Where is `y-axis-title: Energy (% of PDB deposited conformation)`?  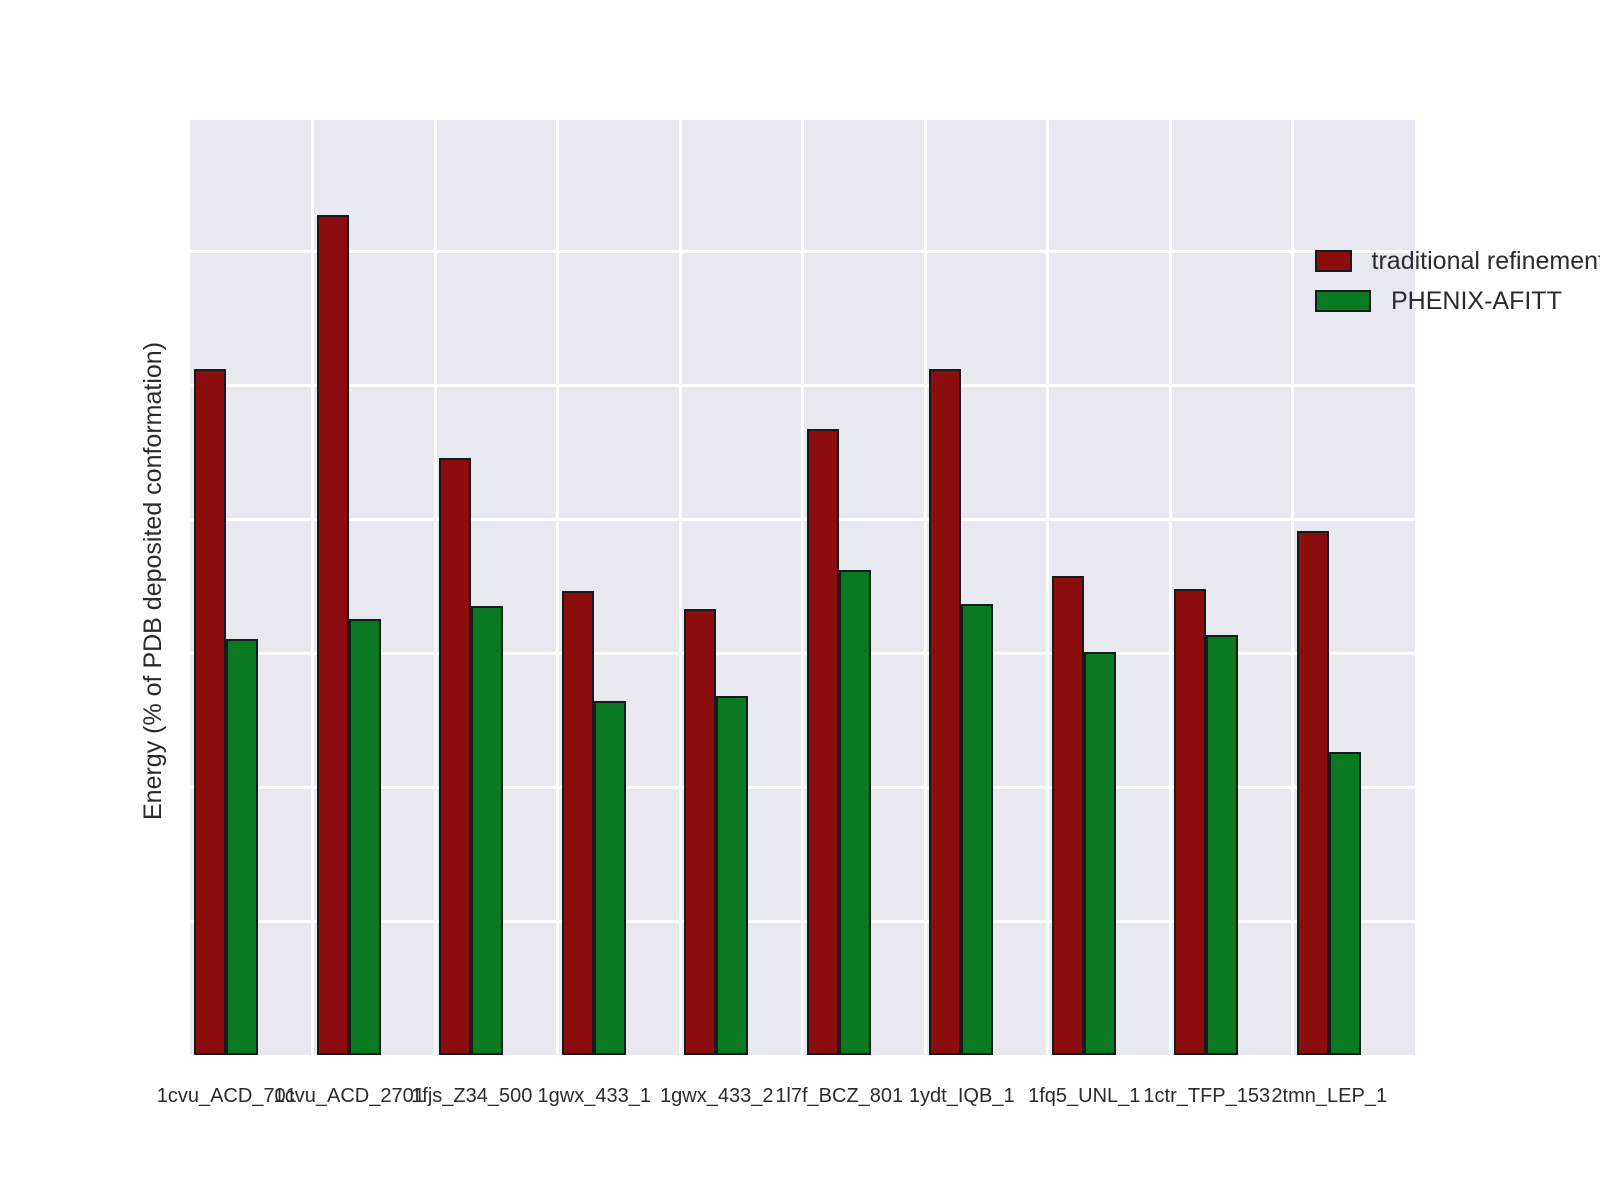
y-axis-title: Energy (% of PDB deposited conformation) is located at coordinates (153, 580).